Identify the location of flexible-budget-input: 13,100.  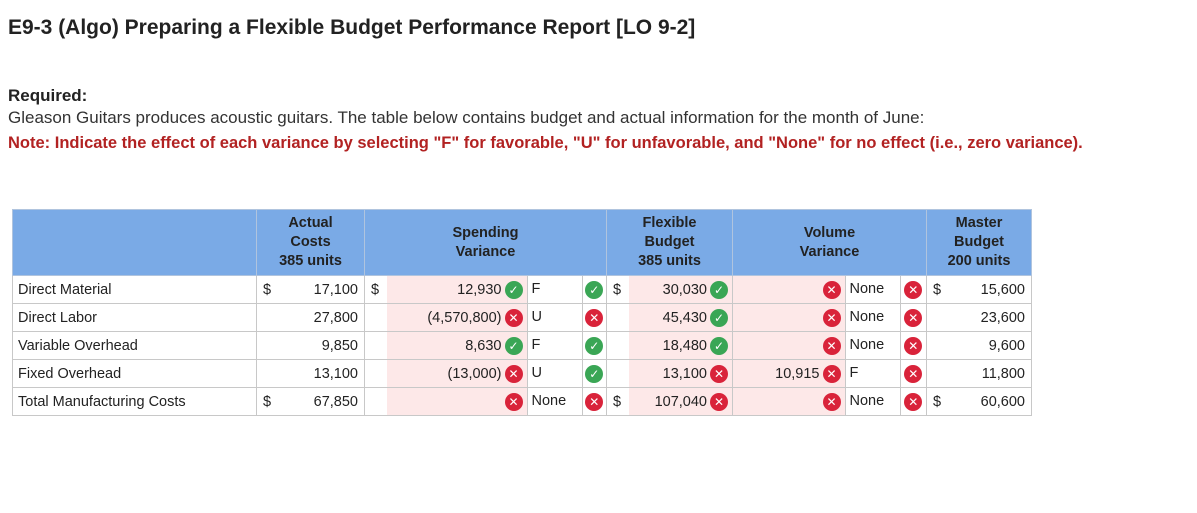
(684, 373).